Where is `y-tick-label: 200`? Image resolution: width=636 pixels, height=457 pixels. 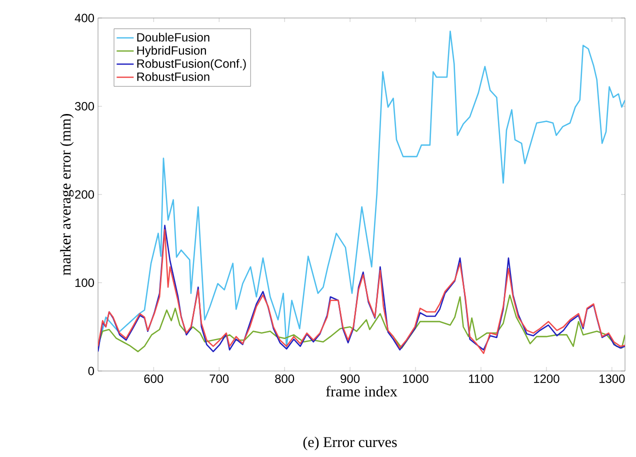
y-tick-label: 200 is located at coordinates (84, 194).